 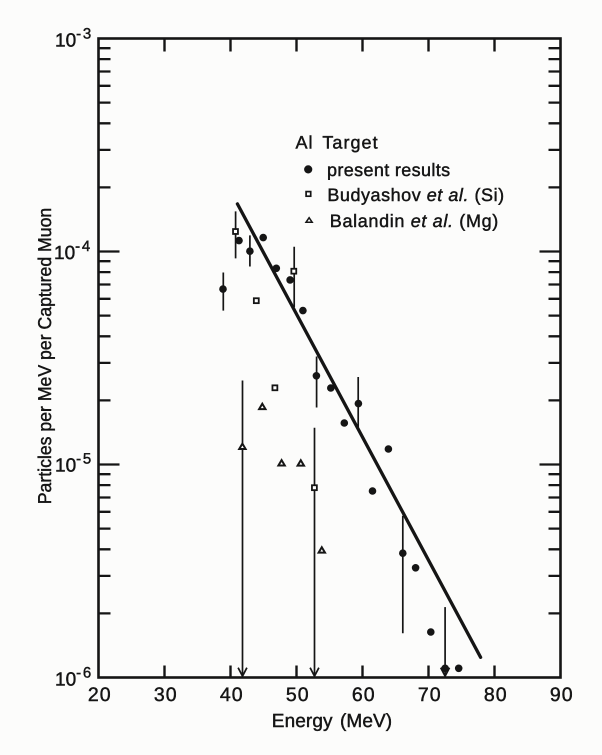 What do you see at coordinates (74, 464) in the screenshot?
I see `svg-text: 10-5` at bounding box center [74, 464].